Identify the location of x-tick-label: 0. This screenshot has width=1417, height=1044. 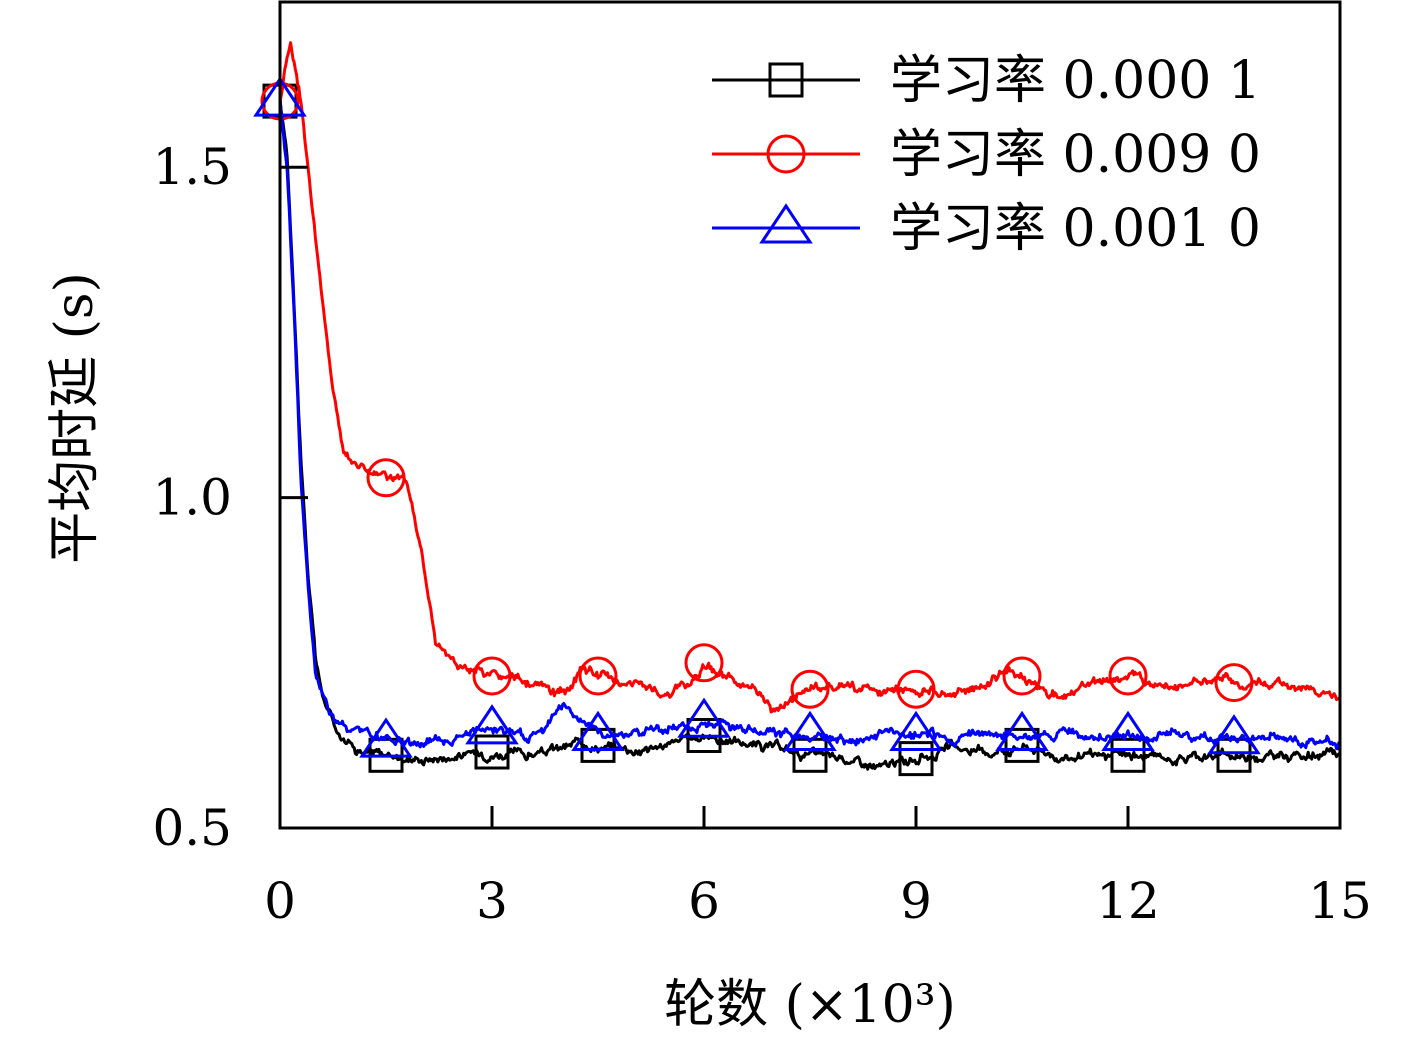
(280, 901).